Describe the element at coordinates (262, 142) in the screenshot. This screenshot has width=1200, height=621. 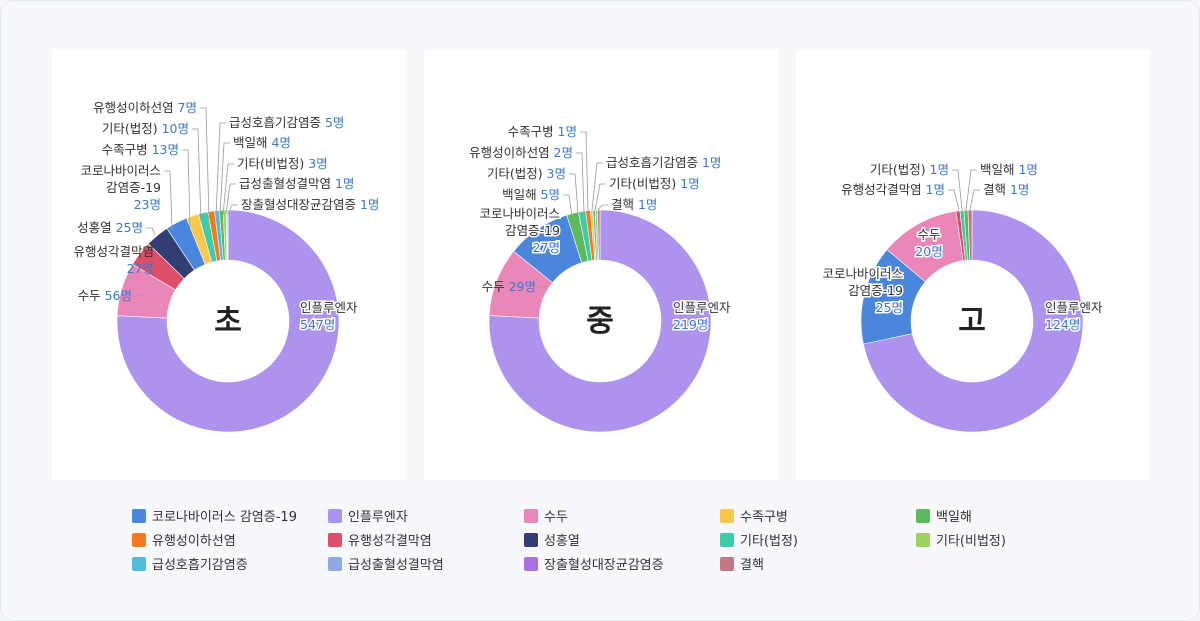
I see `slice-label-백일해: 백일해 4명` at that location.